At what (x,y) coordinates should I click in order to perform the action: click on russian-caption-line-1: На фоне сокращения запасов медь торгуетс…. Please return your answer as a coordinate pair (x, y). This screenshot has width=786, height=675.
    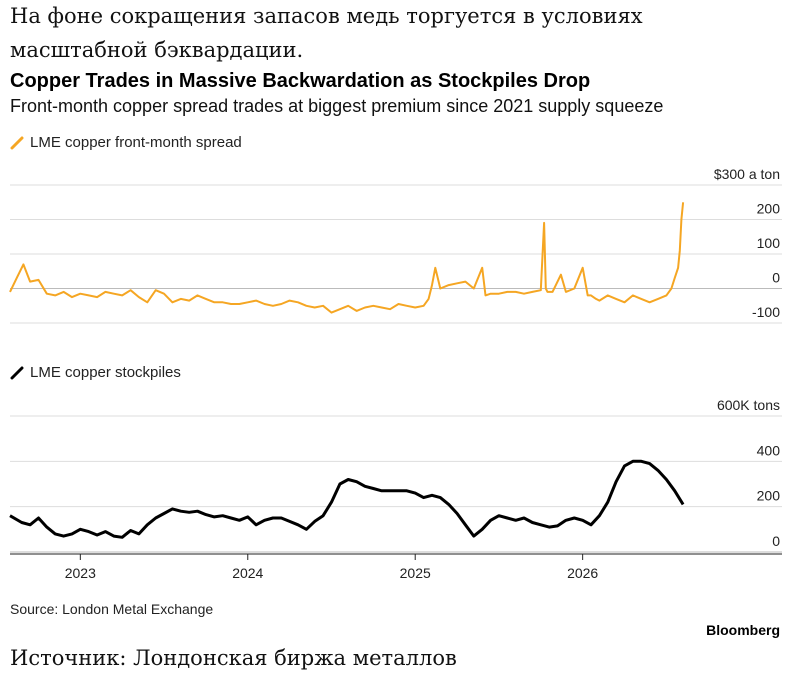
    Looking at the image, I should click on (326, 16).